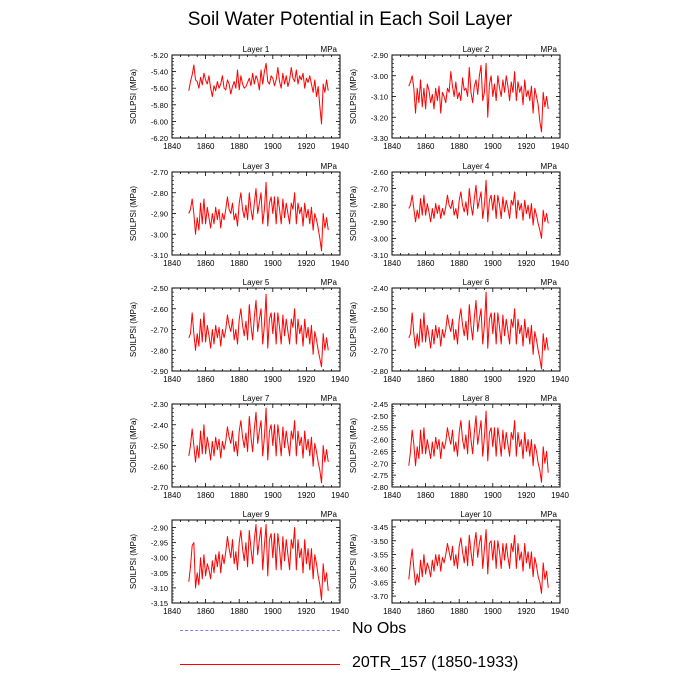 The height and width of the screenshot is (700, 700). What do you see at coordinates (476, 514) in the screenshot?
I see `panel-title: Layer 10` at bounding box center [476, 514].